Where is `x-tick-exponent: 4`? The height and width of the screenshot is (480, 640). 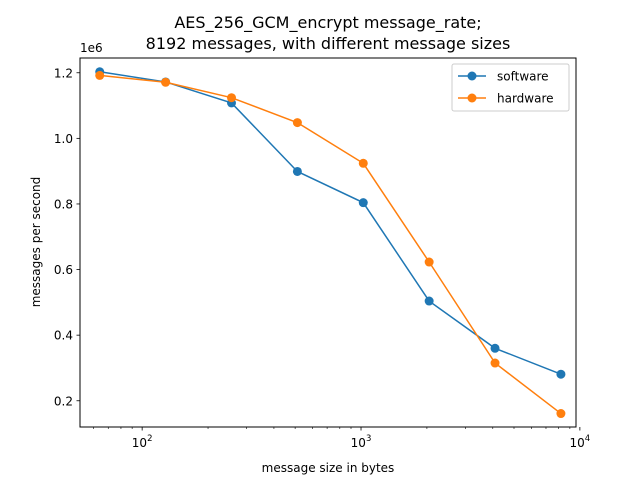 x-tick-exponent: 4 is located at coordinates (587, 439).